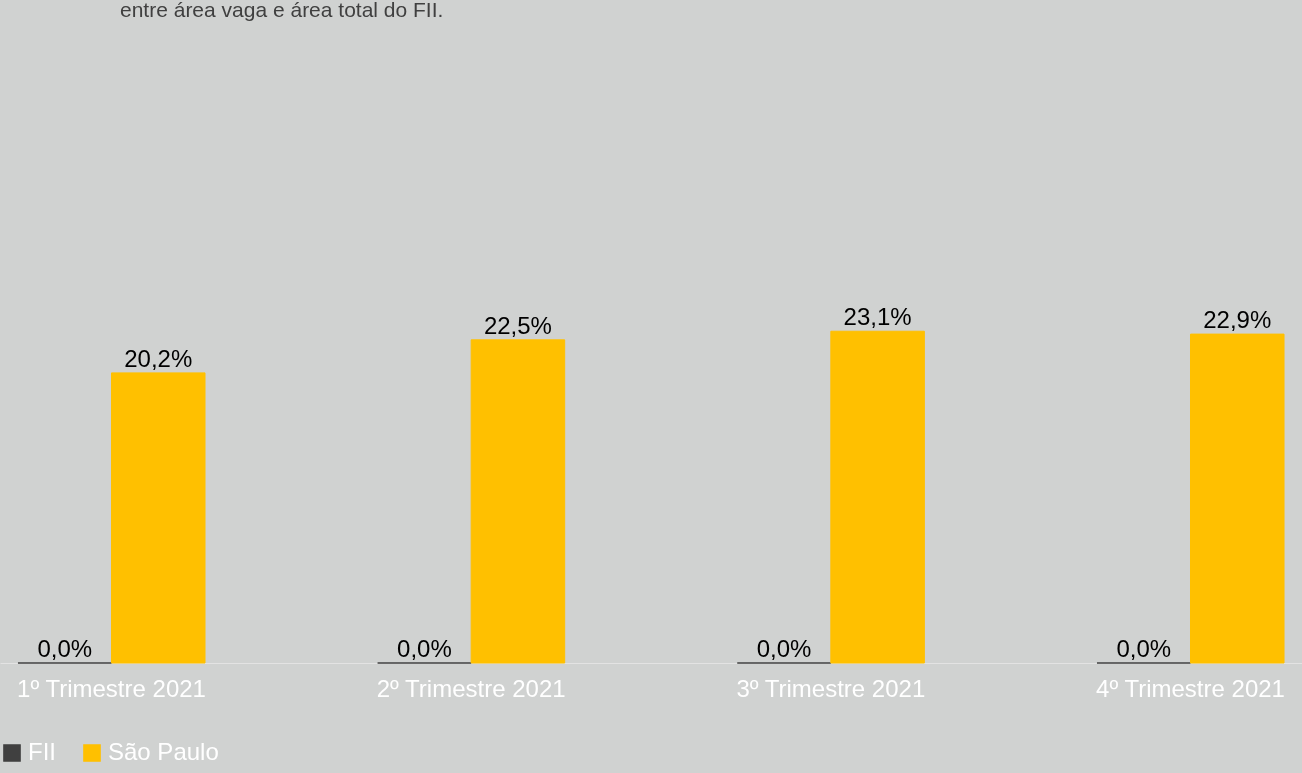  I want to click on chart-title: entre área vaga e área total do FII., so click(282, 10).